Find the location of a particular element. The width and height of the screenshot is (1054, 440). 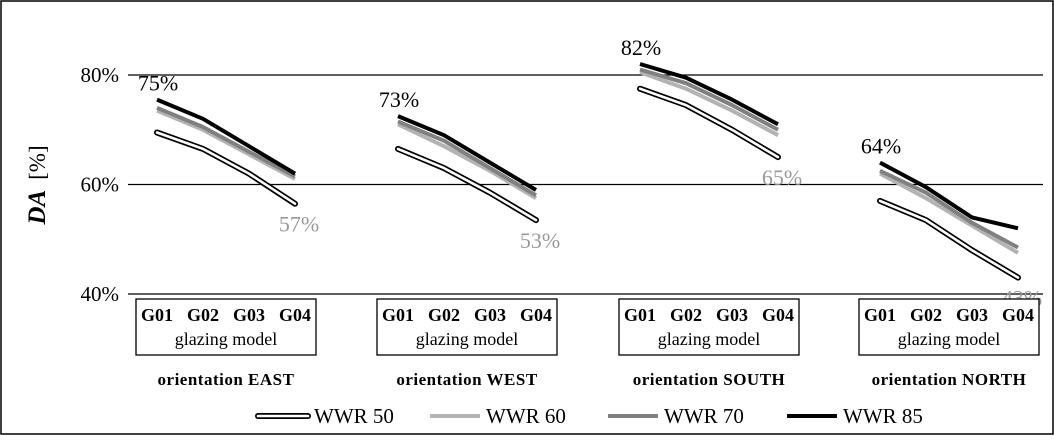

legend: WWR 50 WWR 60 WWR 70 WWR 85 is located at coordinates (589, 416).